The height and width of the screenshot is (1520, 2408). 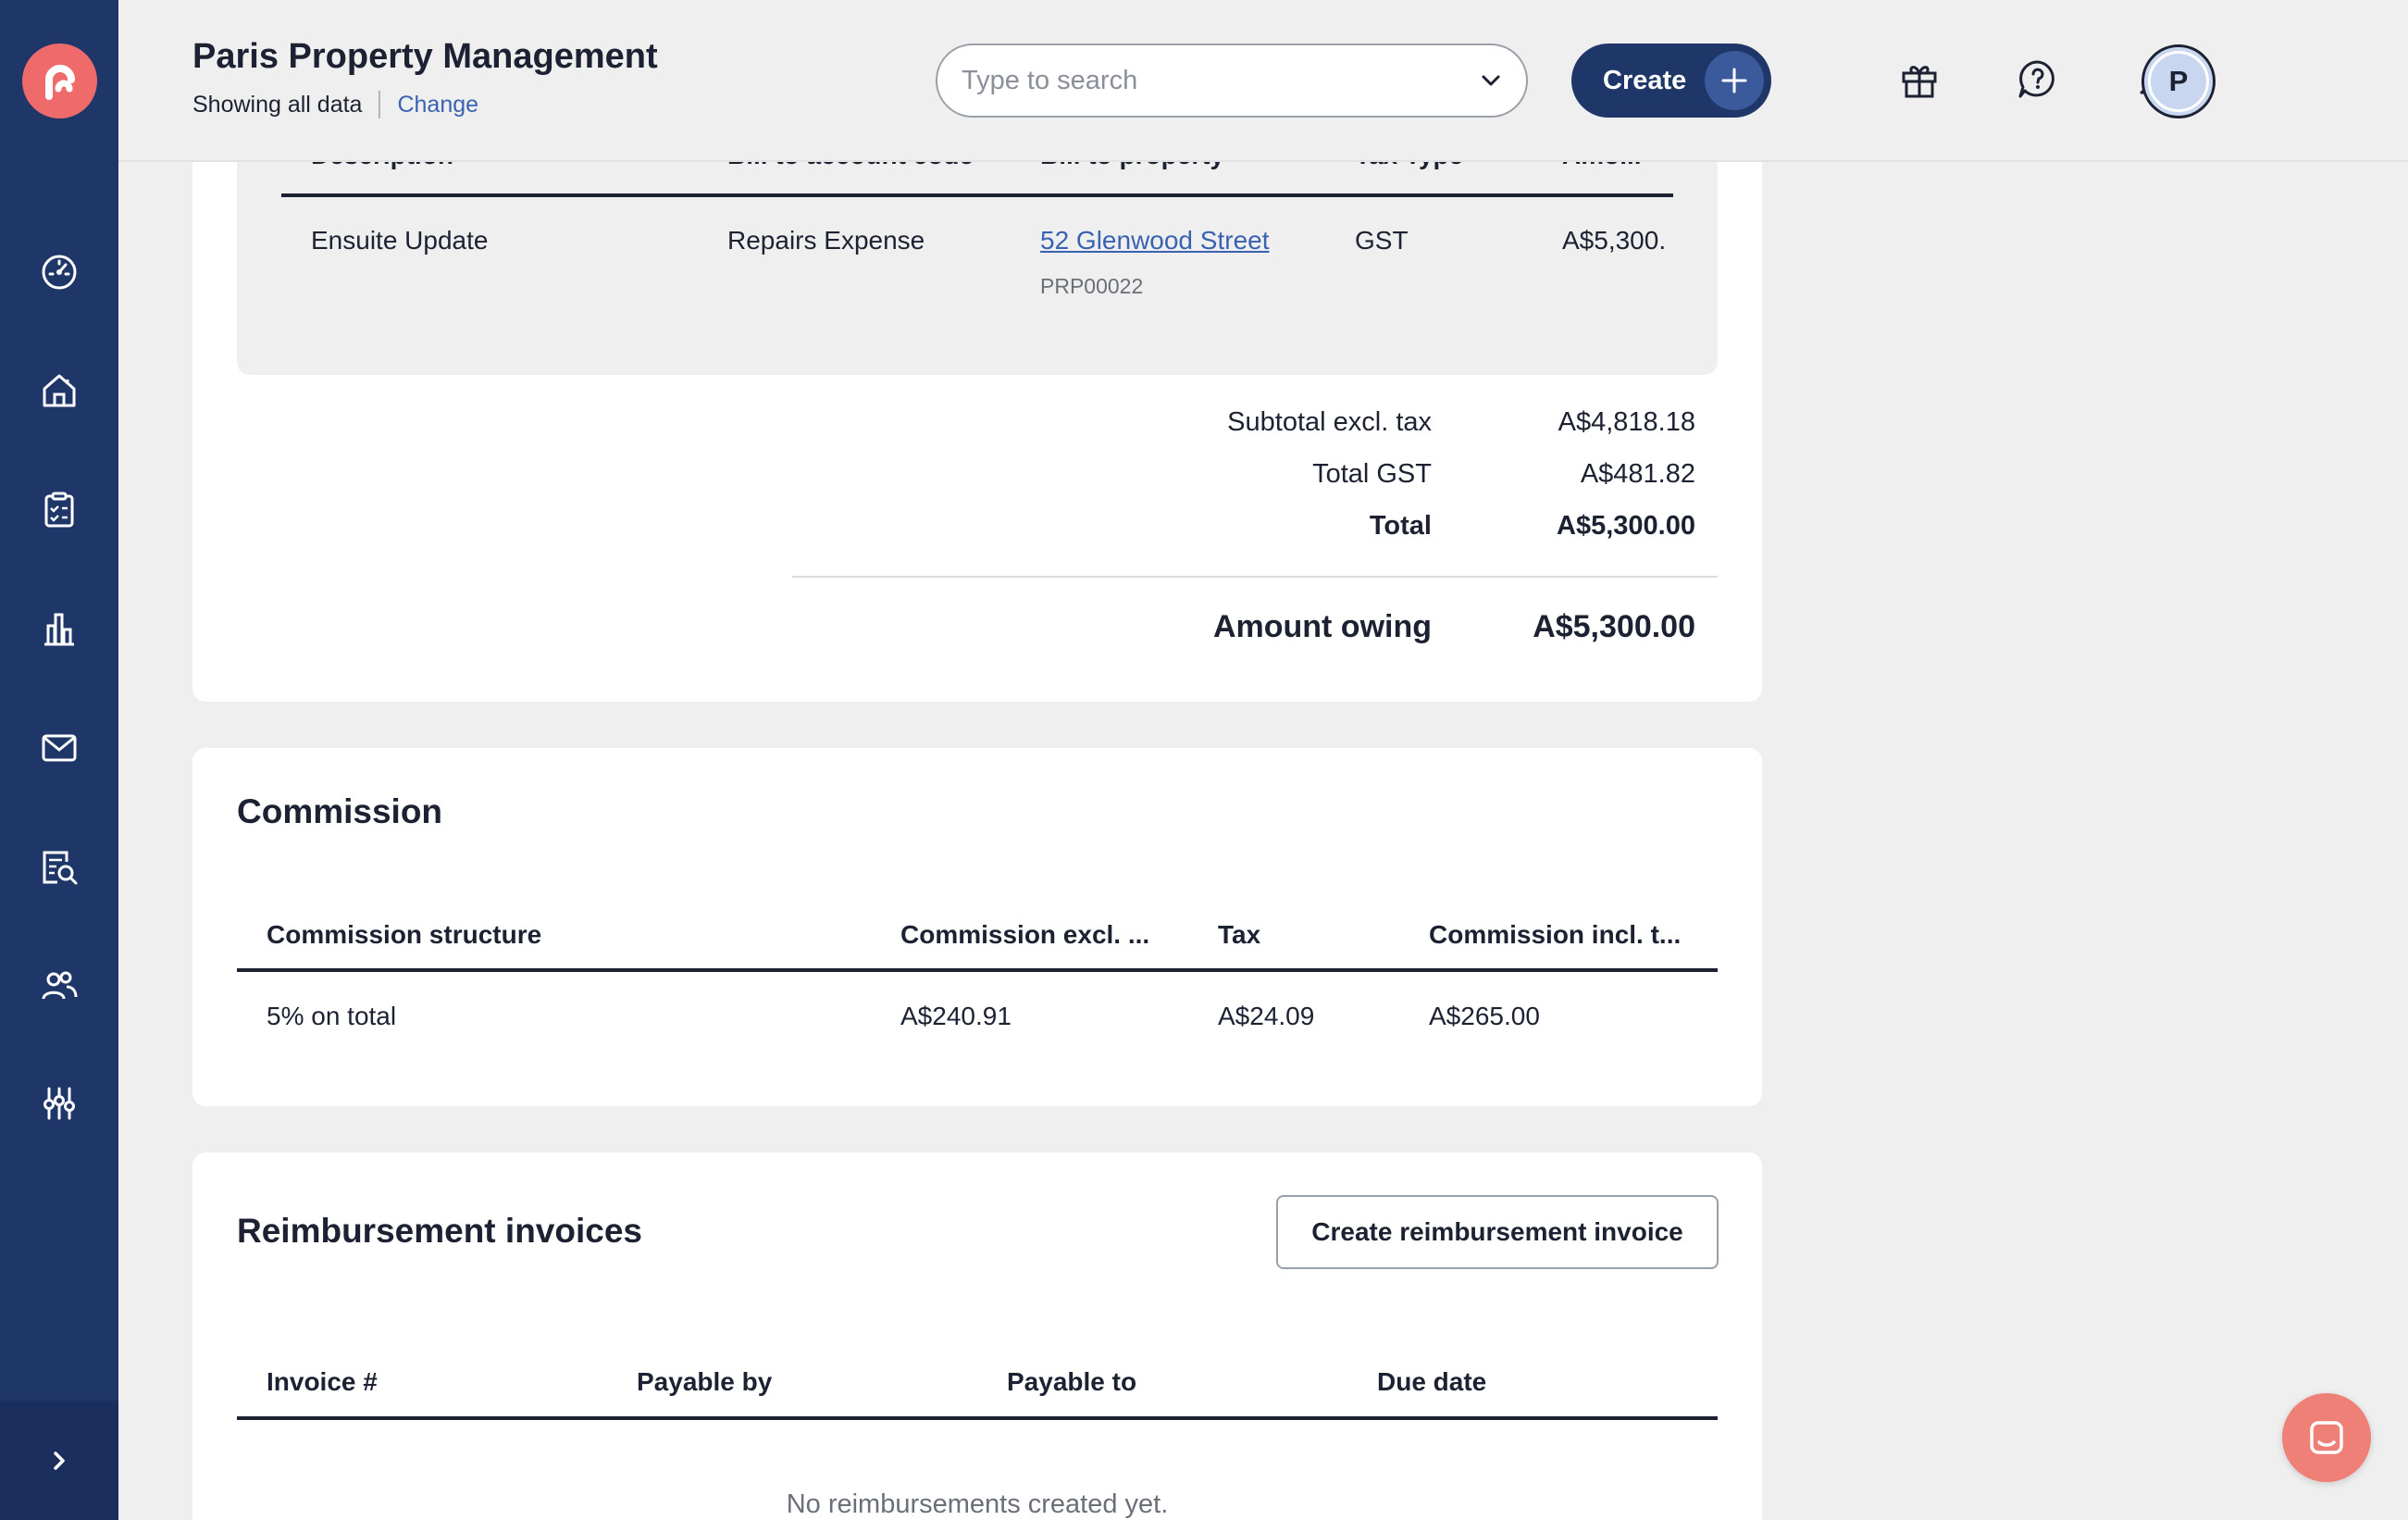 What do you see at coordinates (380, 104) in the screenshot?
I see `divider` at bounding box center [380, 104].